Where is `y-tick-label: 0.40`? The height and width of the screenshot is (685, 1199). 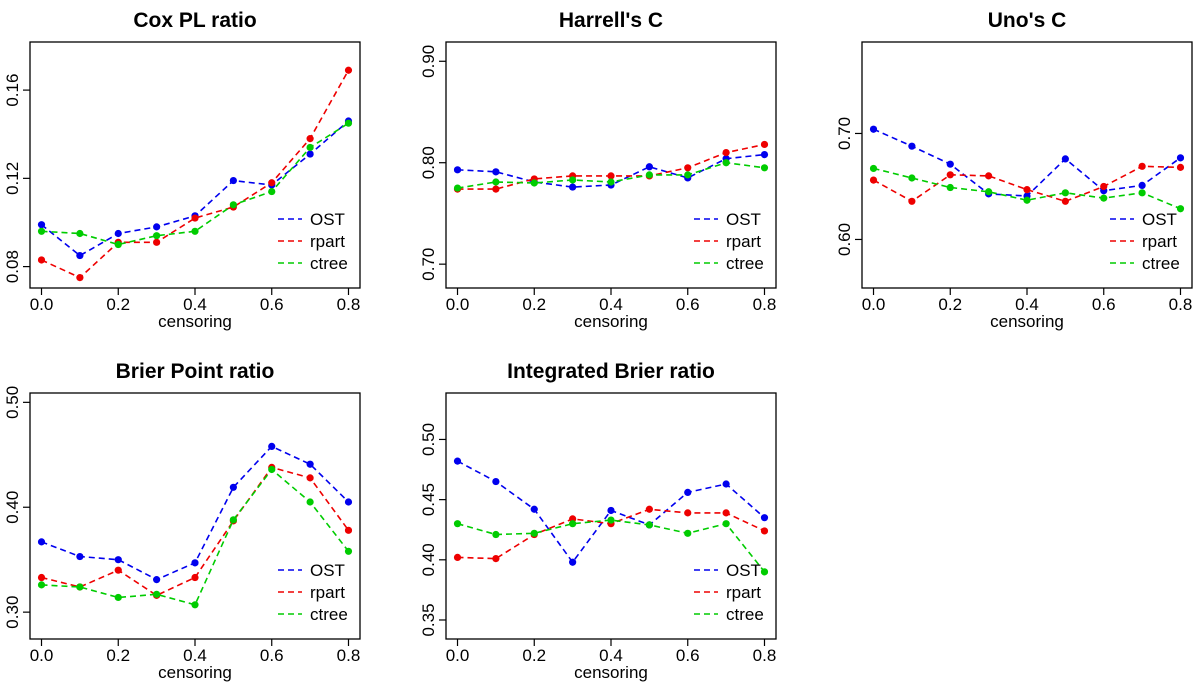
y-tick-label: 0.40 is located at coordinates (428, 559).